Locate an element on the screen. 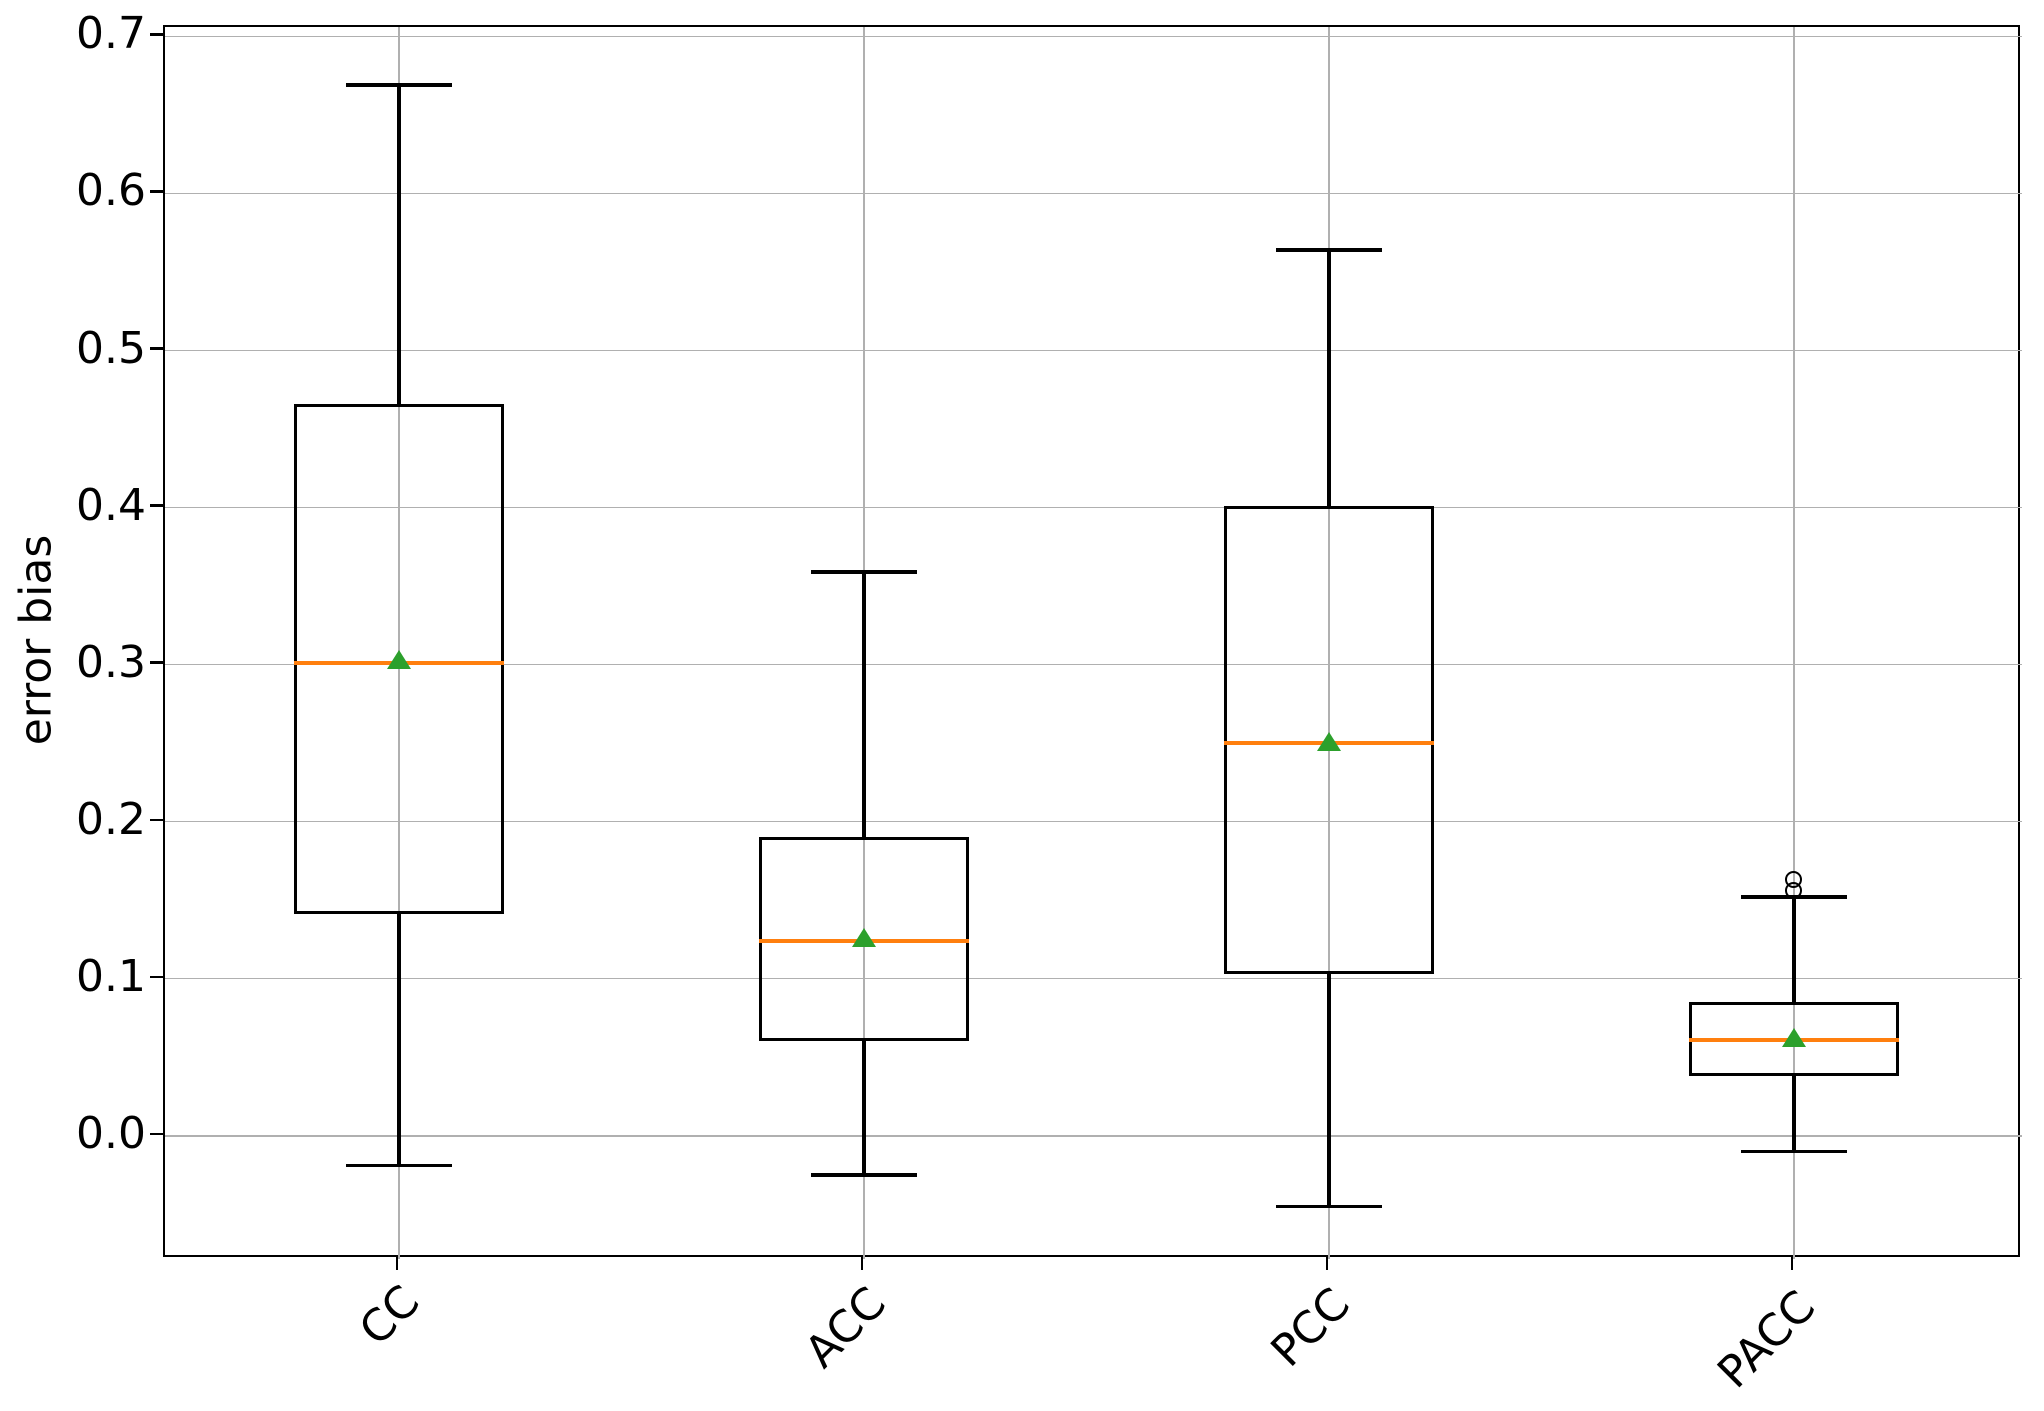 The height and width of the screenshot is (1411, 2044). x-tick-label: CC is located at coordinates (389, 1315).